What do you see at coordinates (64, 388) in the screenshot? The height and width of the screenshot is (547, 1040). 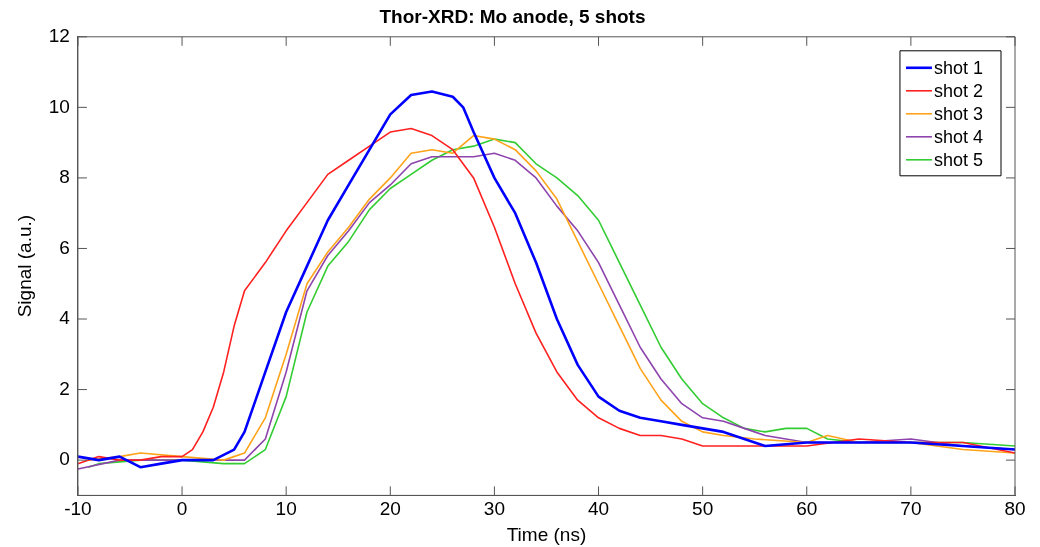 I see `y-tick-label: 2` at bounding box center [64, 388].